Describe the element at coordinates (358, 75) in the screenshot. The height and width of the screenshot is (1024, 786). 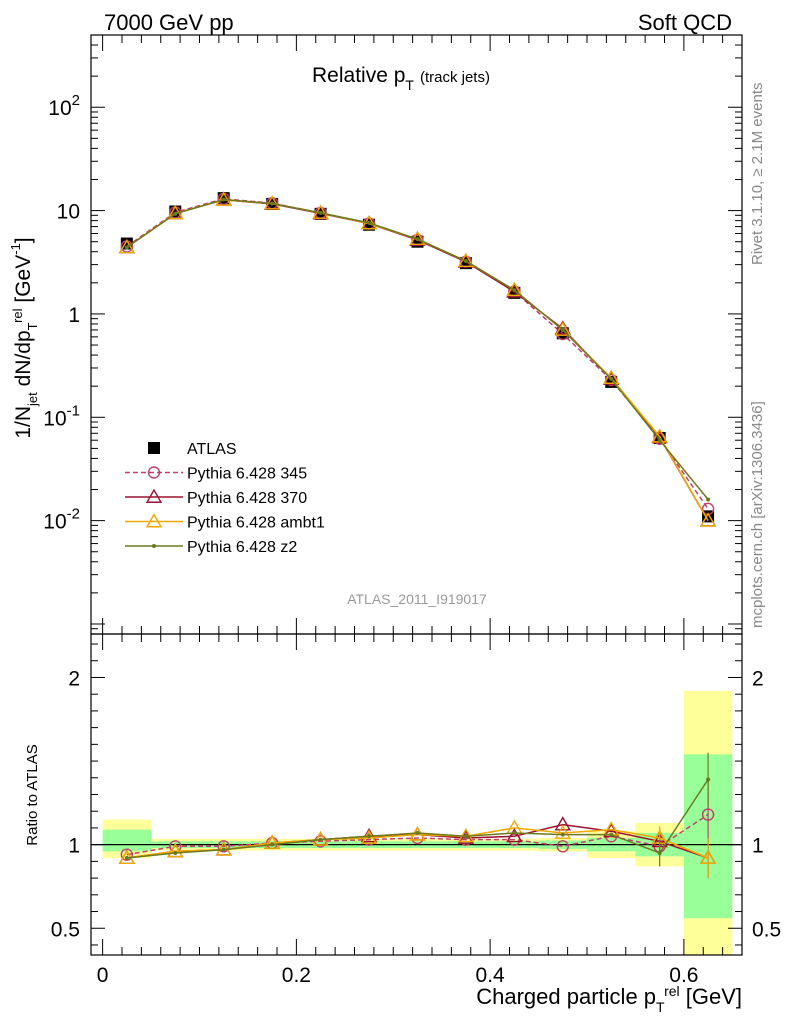
I see `main-title-text: Relative p` at that location.